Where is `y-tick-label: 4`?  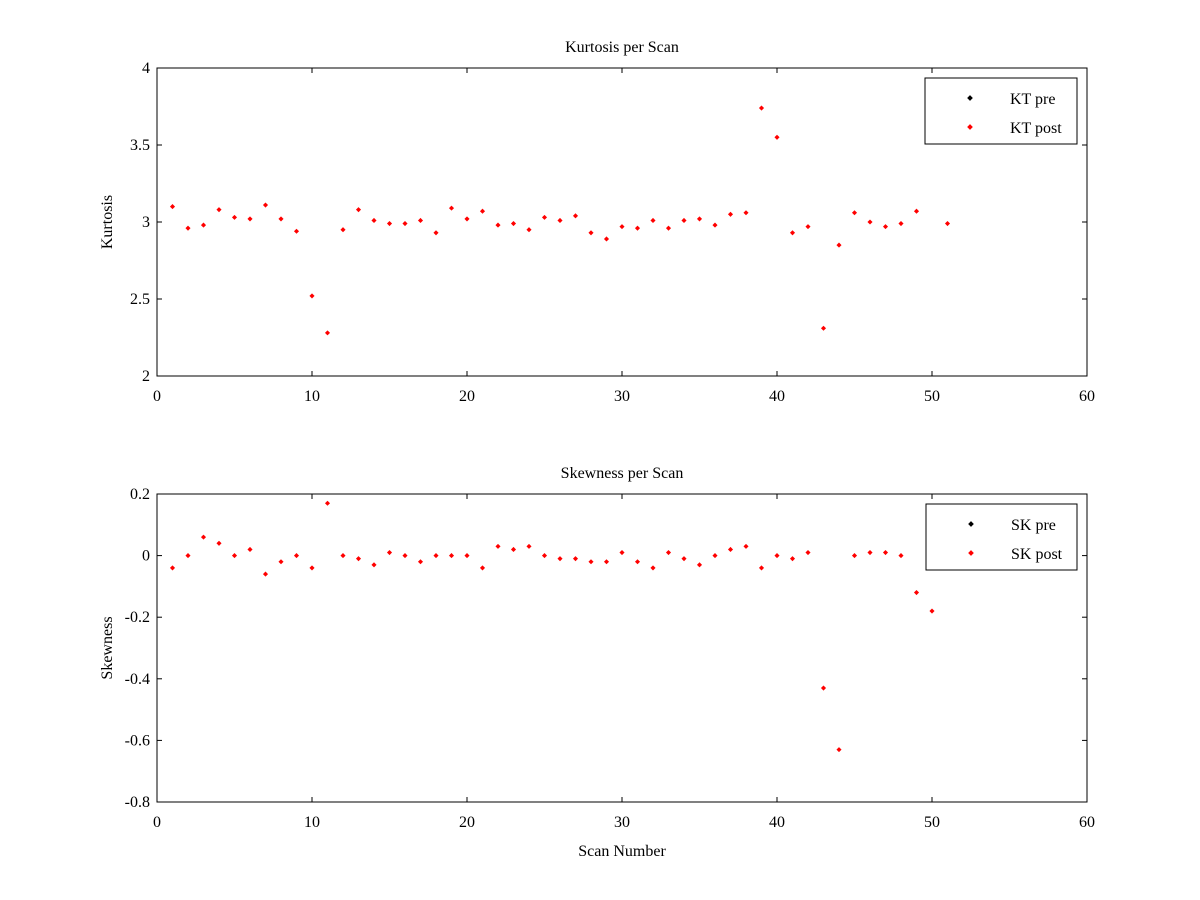
y-tick-label: 4 is located at coordinates (146, 68).